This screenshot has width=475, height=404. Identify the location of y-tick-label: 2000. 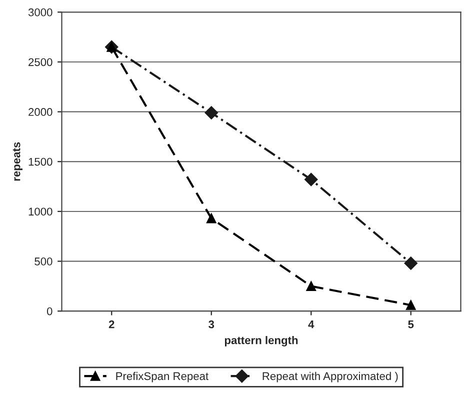
(40, 112).